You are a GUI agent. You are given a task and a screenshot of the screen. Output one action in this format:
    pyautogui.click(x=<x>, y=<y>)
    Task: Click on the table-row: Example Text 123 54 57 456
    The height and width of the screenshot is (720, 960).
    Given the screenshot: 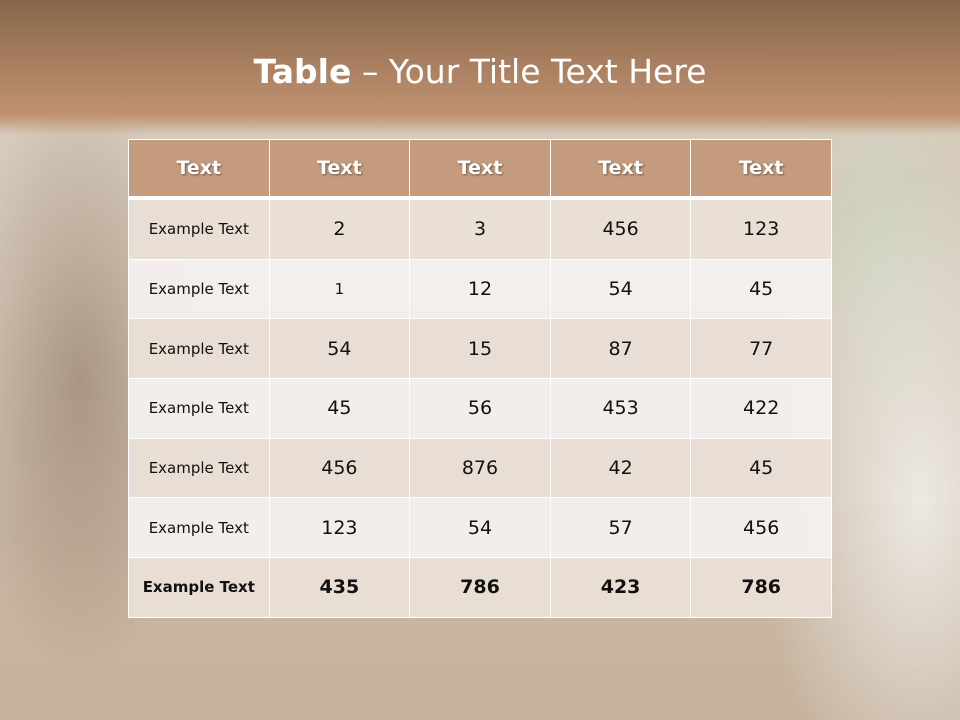 What is the action you would take?
    pyautogui.click(x=480, y=528)
    